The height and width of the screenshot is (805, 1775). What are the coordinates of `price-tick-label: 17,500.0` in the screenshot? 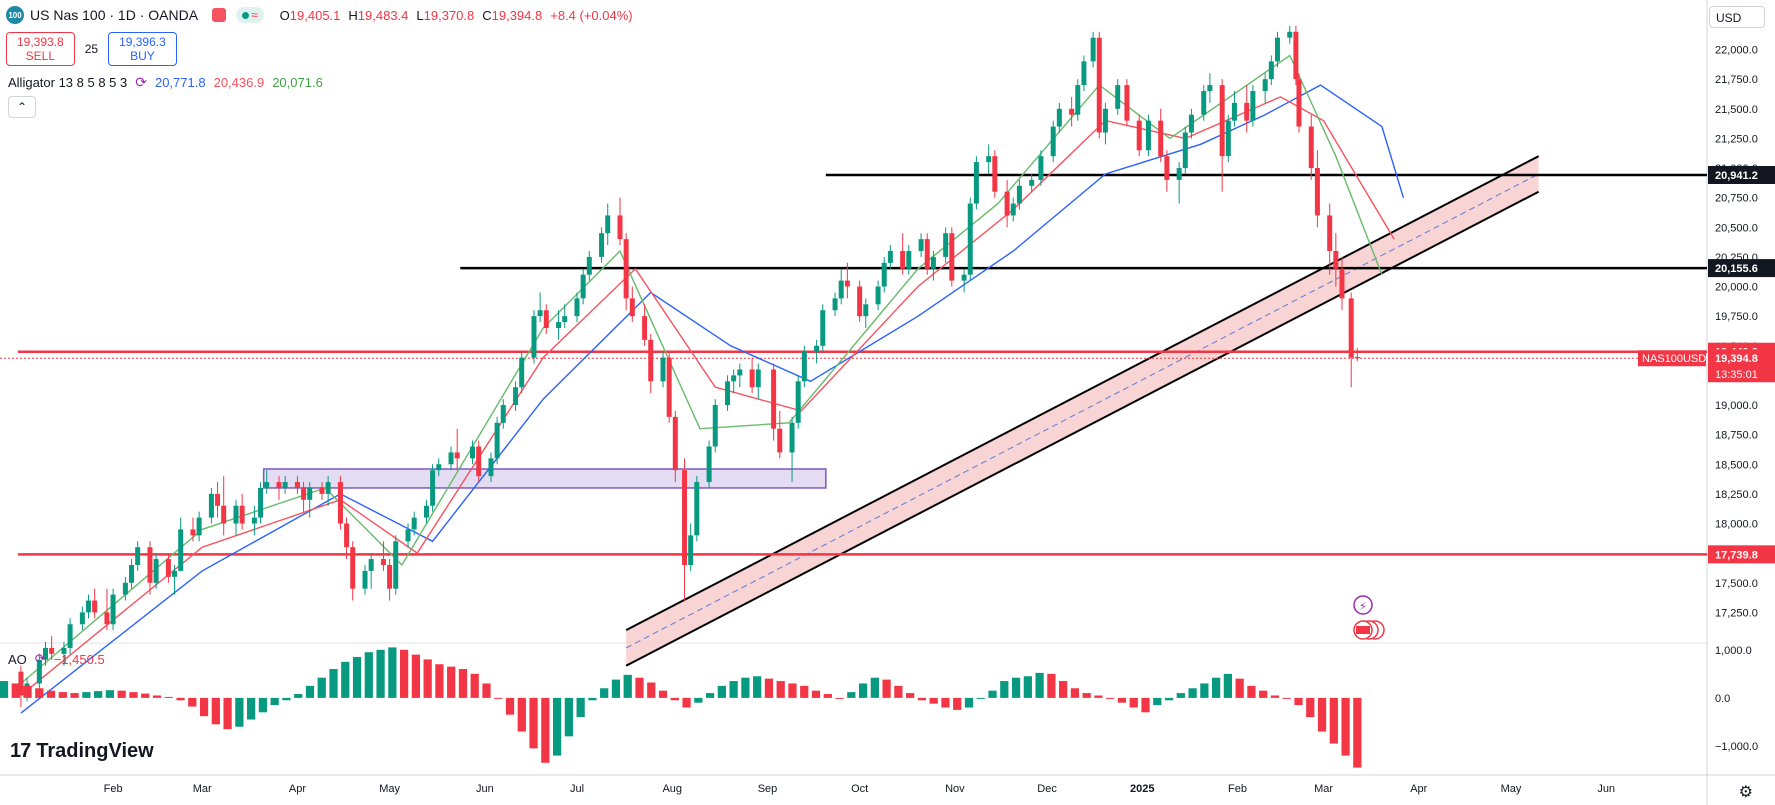 It's located at (1736, 584).